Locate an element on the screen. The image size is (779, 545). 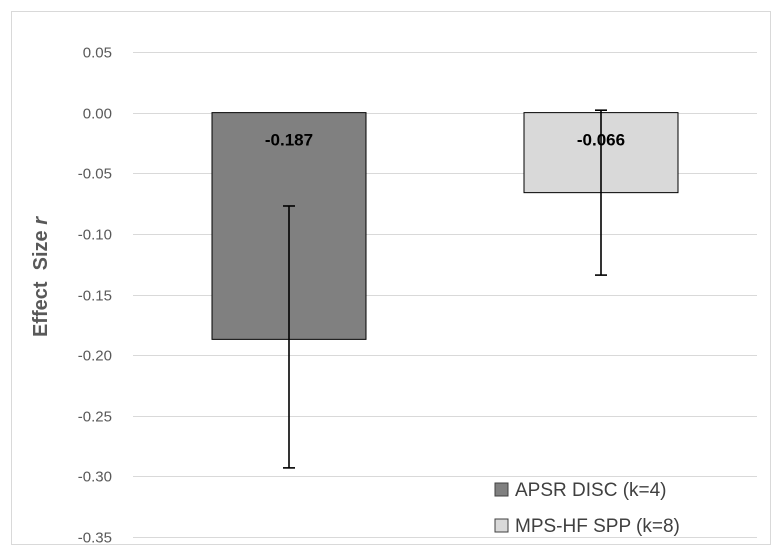
y-tick-label: -0.05 is located at coordinates (95, 174).